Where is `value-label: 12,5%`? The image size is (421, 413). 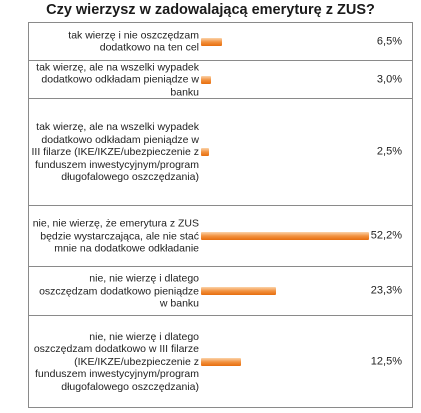
value-label: 12,5% is located at coordinates (386, 361).